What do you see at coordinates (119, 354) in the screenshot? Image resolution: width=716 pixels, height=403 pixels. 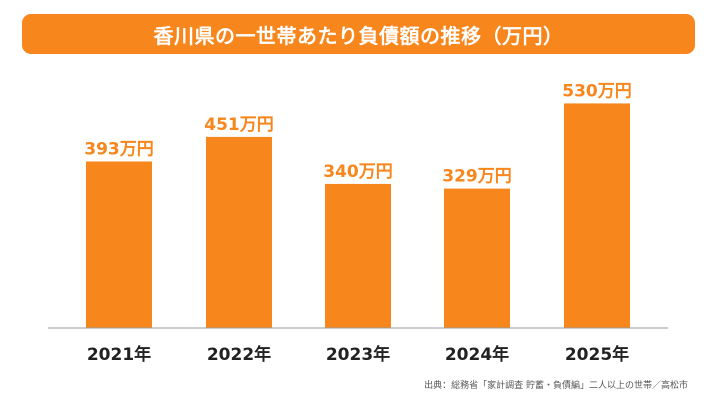 I see `x-tick-label-2021年: 2021年` at bounding box center [119, 354].